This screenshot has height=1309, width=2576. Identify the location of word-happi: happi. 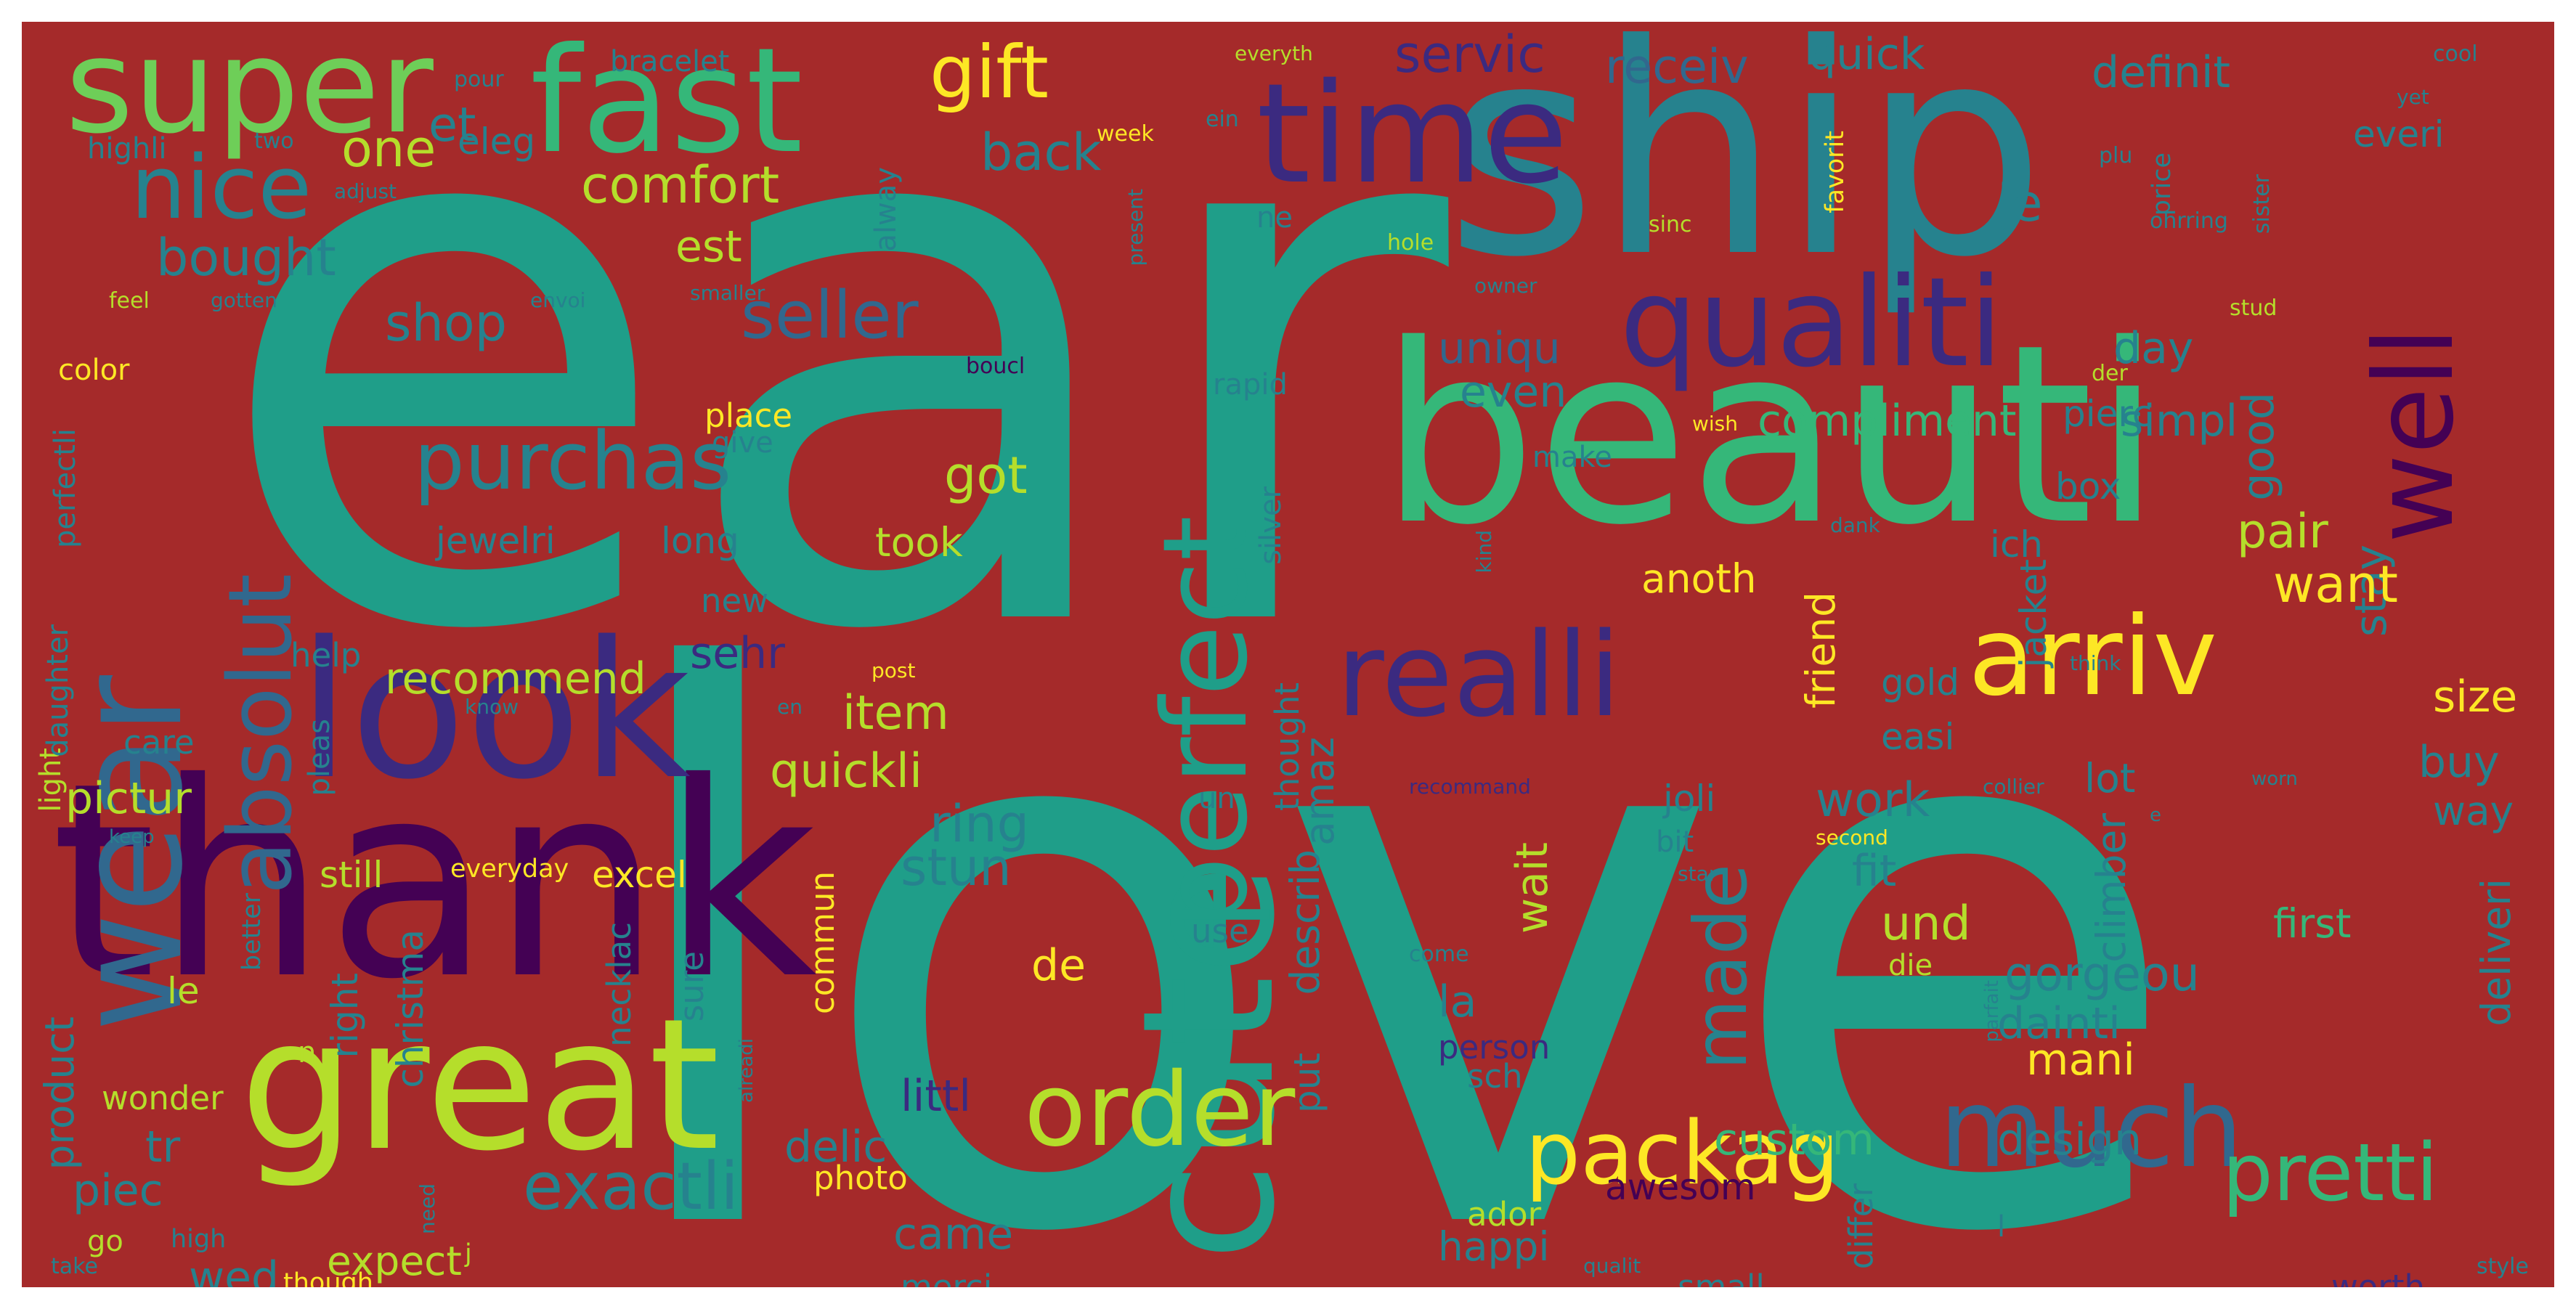
(1494, 1246).